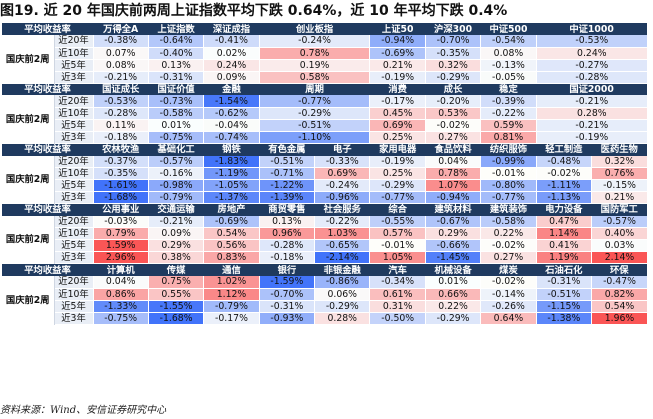  What do you see at coordinates (452, 53) in the screenshot?
I see `value-cell: -0.35%` at bounding box center [452, 53].